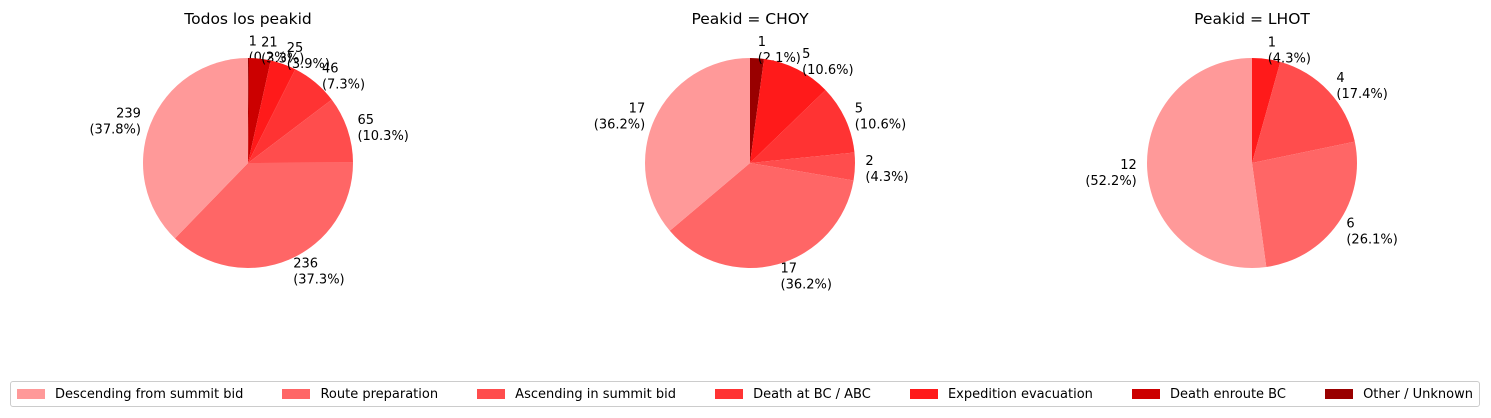 The image size is (1491, 418). Describe the element at coordinates (343, 76) in the screenshot. I see `slice-data-label: 46 (7.3%)` at that location.